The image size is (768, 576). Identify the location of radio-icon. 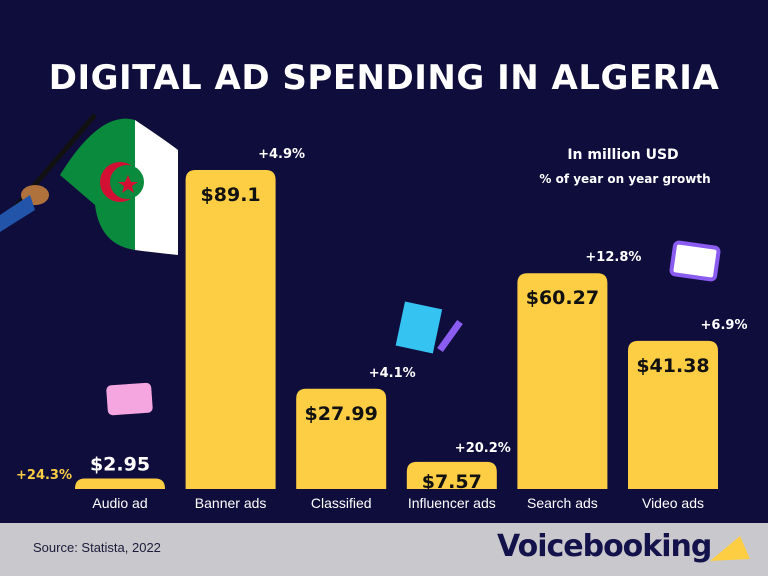
(129, 399).